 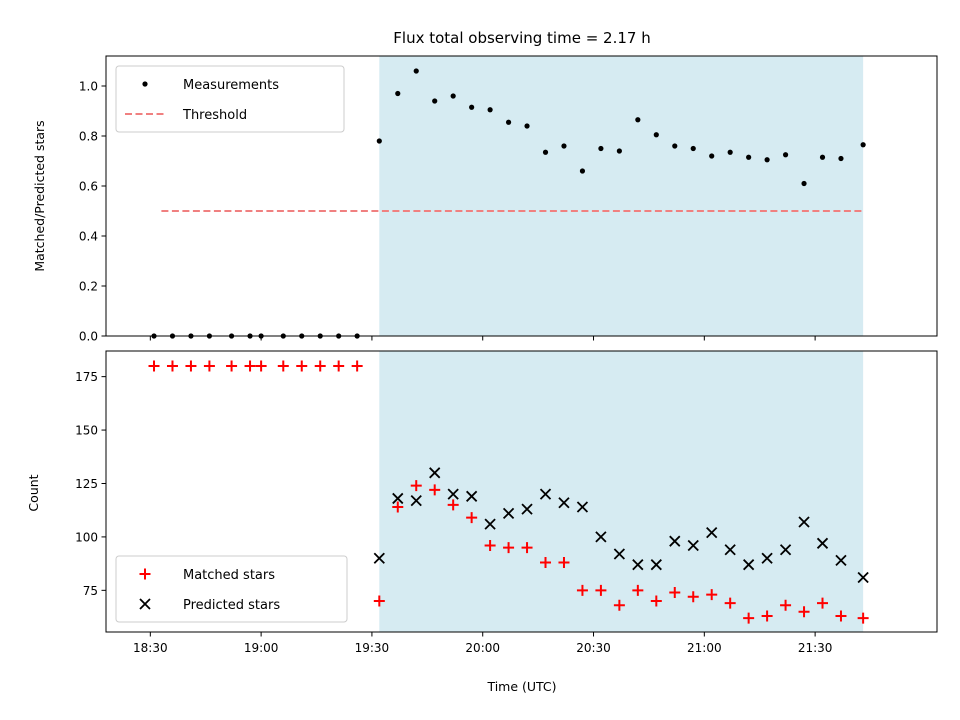 What do you see at coordinates (86, 377) in the screenshot?
I see `y-tick-label: 175` at bounding box center [86, 377].